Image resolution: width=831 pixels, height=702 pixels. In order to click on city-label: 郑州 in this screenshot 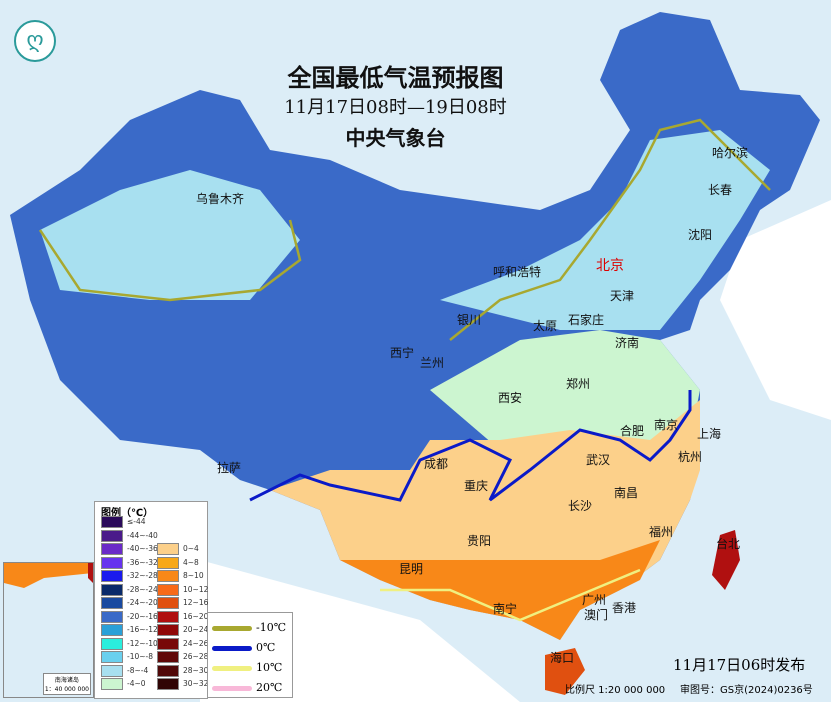, I will do `click(578, 384)`.